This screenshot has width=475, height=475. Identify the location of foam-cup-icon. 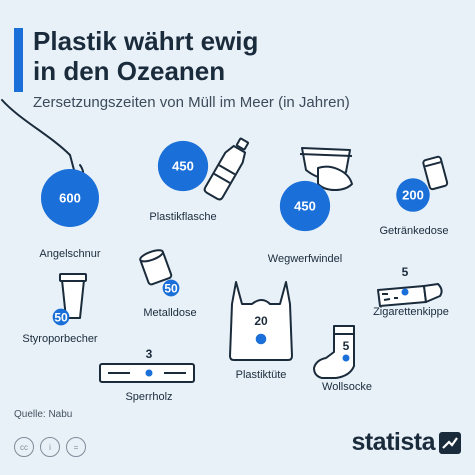
(73, 296).